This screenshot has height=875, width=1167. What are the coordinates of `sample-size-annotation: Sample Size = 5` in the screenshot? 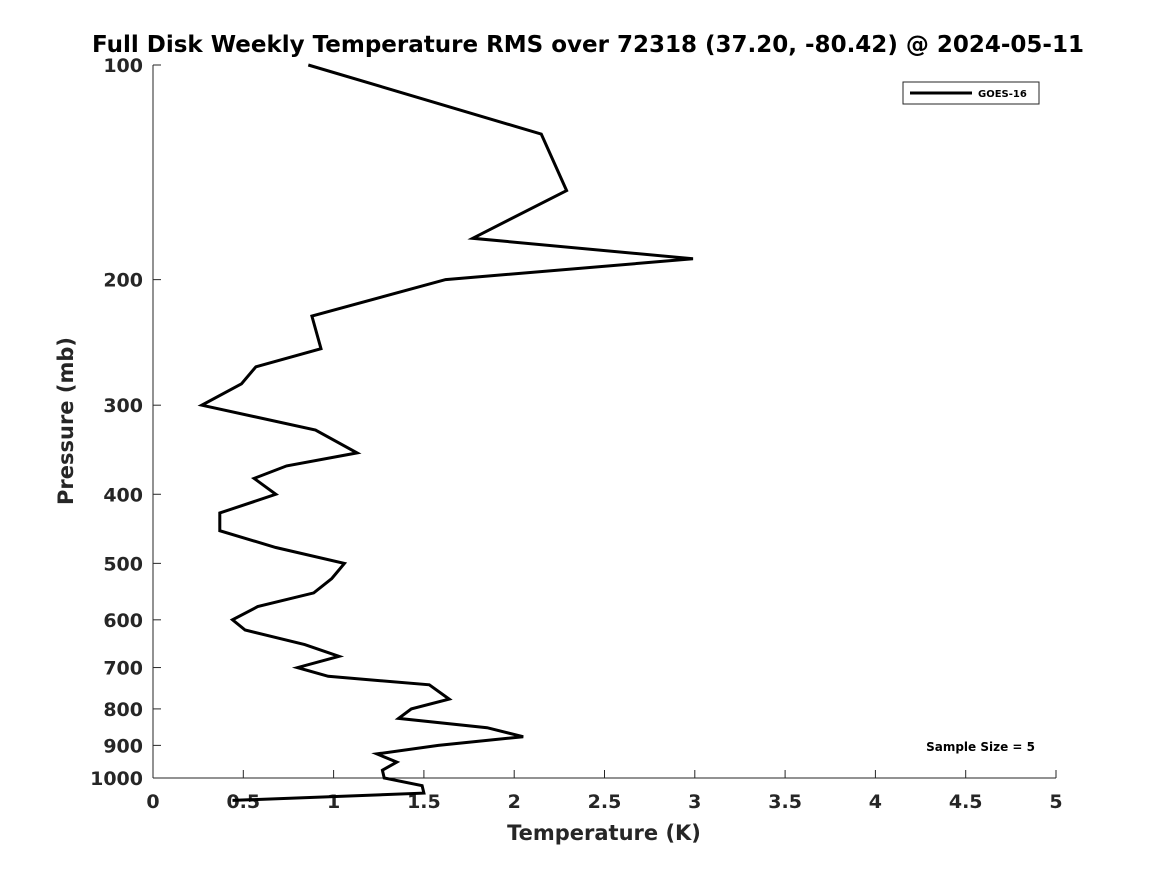 It's located at (980, 747).